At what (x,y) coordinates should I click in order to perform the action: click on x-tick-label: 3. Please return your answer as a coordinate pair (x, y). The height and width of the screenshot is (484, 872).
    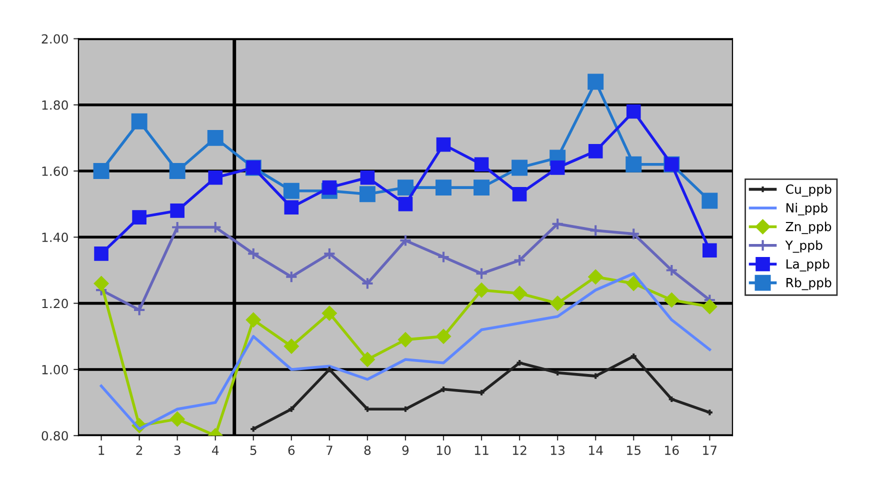
    Looking at the image, I should click on (177, 450).